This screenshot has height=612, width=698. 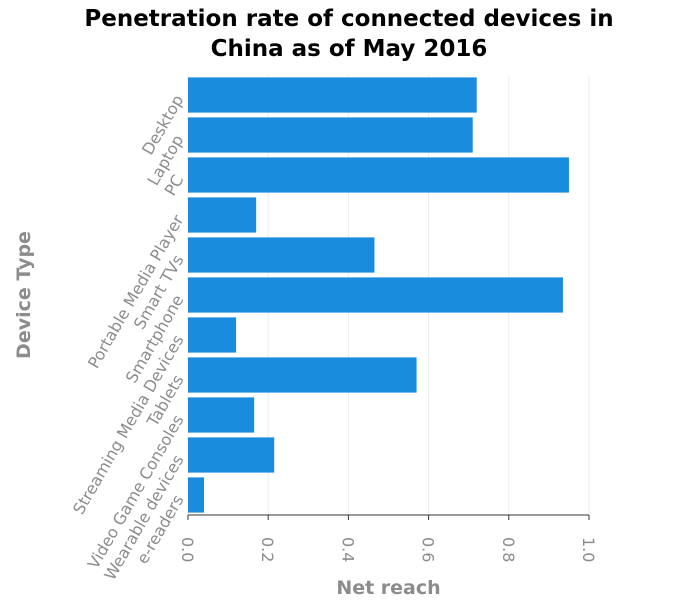 I want to click on bar-e-readers, so click(x=196, y=495).